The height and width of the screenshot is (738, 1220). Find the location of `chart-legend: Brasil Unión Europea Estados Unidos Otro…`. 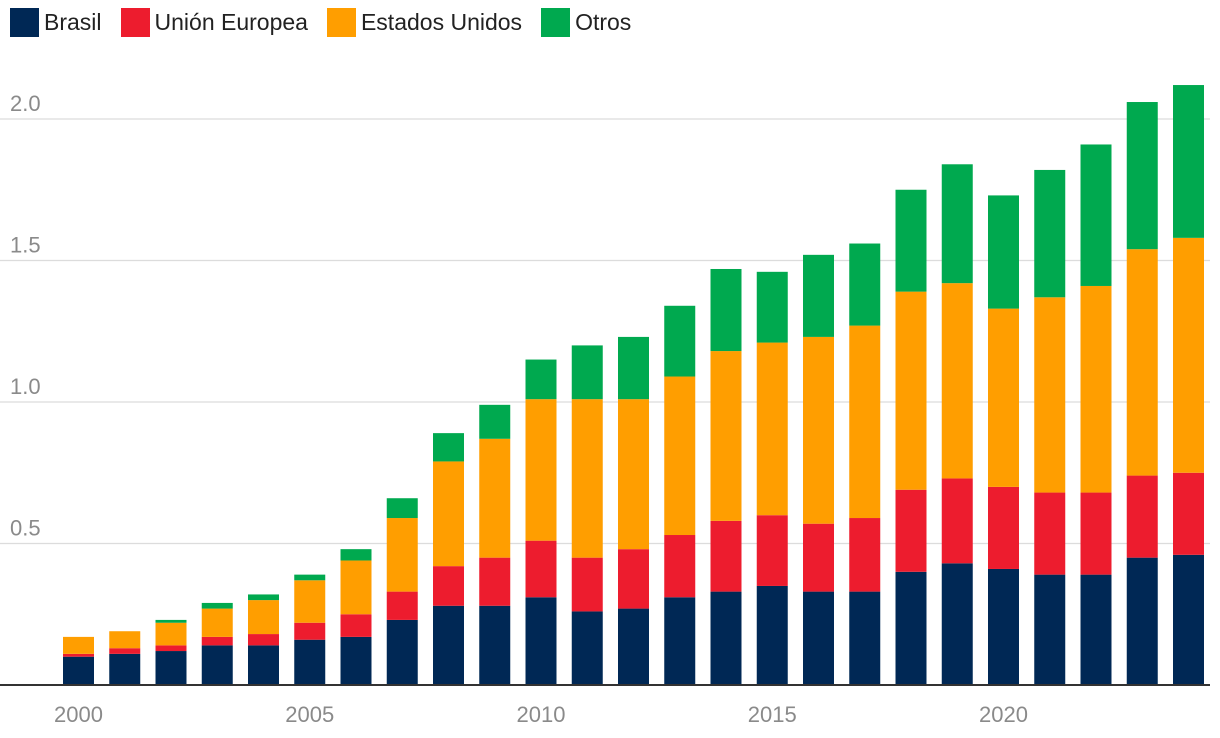

chart-legend: Brasil Unión Europea Estados Unidos Otro… is located at coordinates (330, 22).